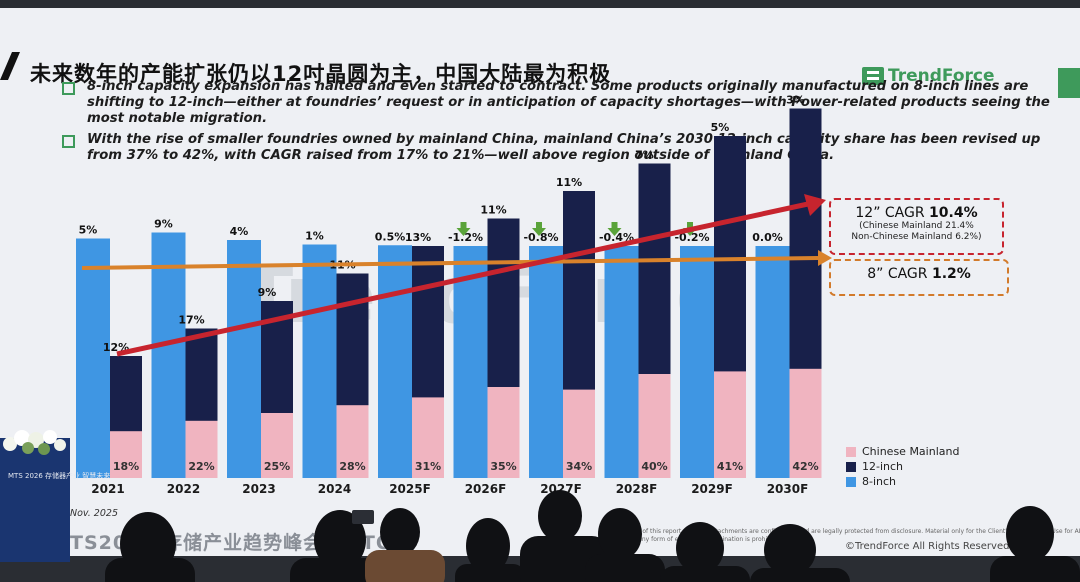 This screenshot has height=582, width=1080. I want to click on data-label-chinese-mainland: 35%, so click(503, 466).